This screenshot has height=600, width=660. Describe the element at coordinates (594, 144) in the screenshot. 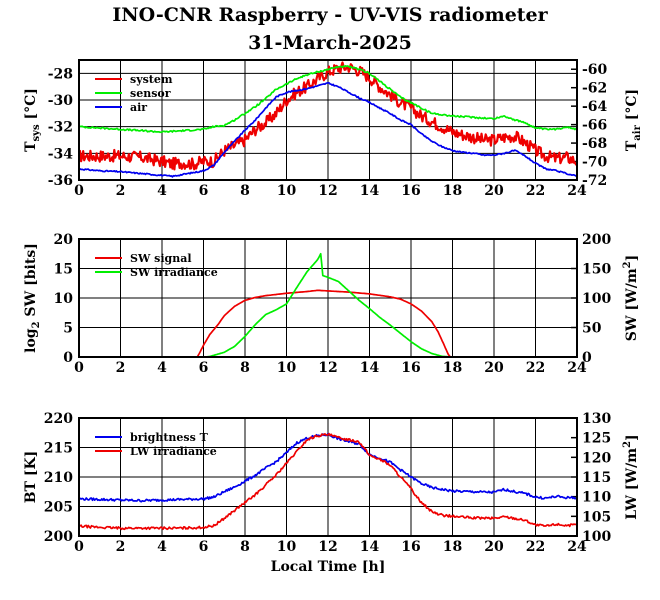

I see `y-tick-right: -68` at that location.